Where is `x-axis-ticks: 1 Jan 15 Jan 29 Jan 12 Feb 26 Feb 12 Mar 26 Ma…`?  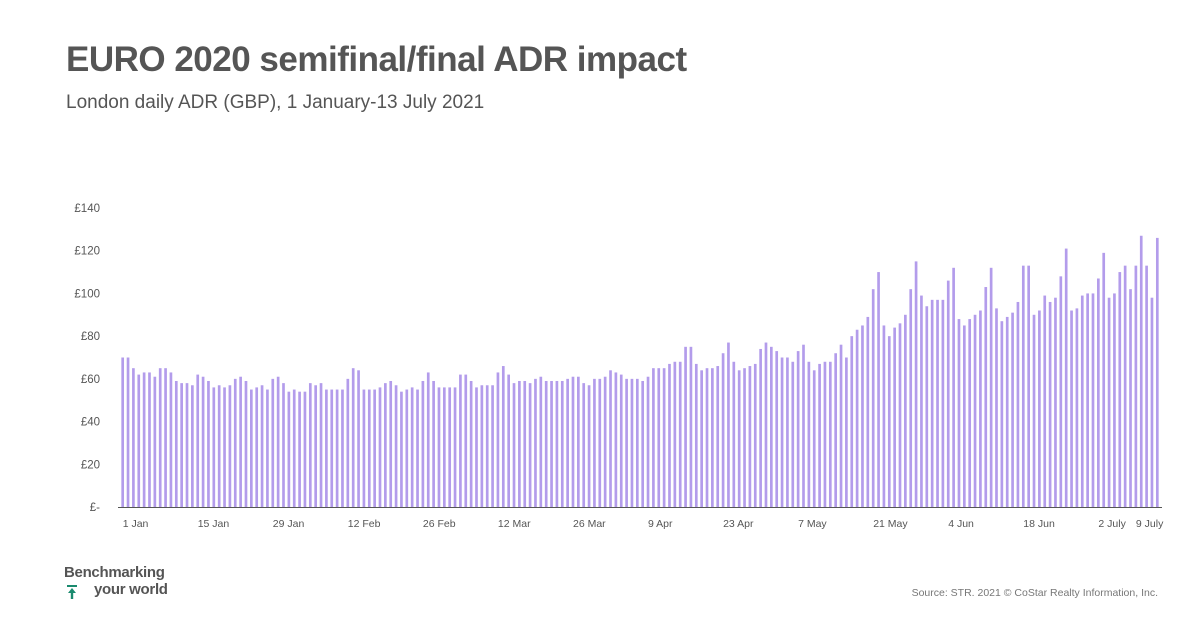
x-axis-ticks: 1 Jan 15 Jan 29 Jan 12 Feb 26 Feb 12 Mar 26 Ma… is located at coordinates (643, 524).